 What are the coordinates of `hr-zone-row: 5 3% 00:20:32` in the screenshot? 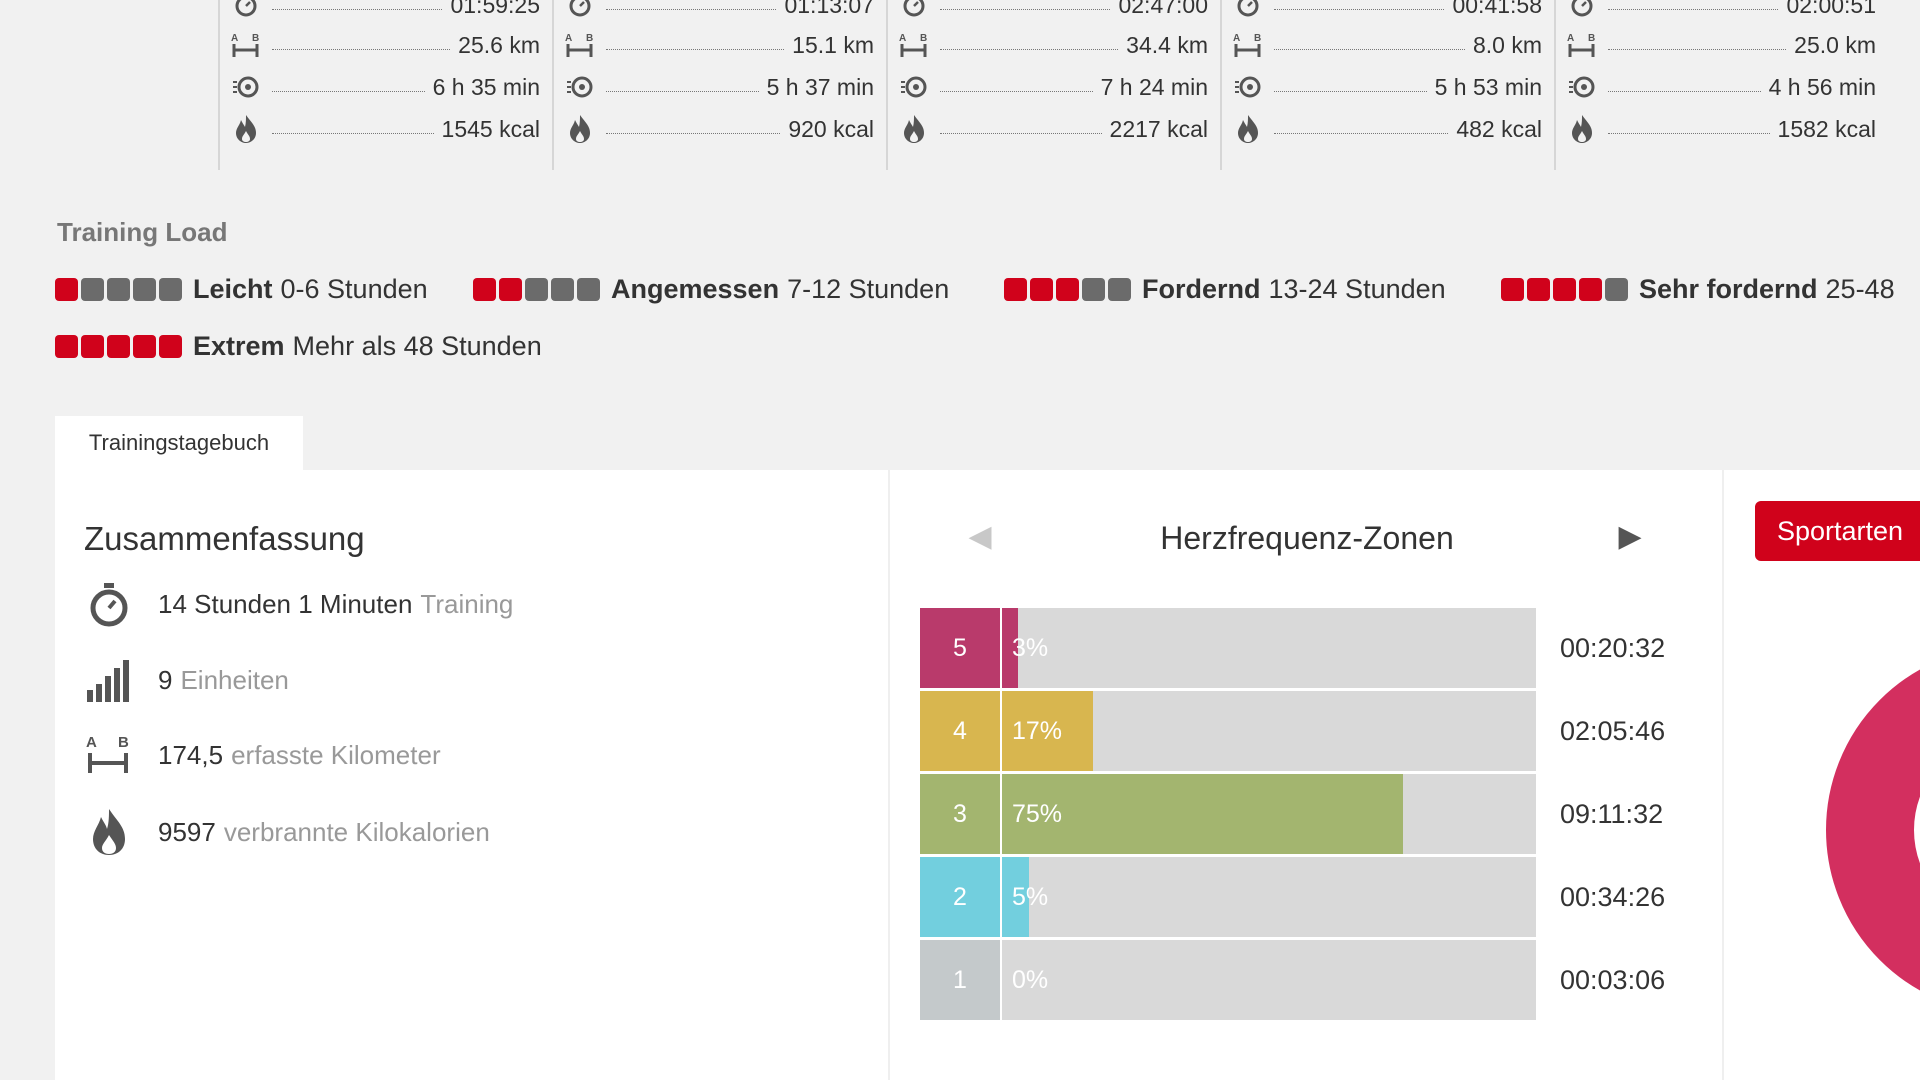 It's located at (1297, 648).